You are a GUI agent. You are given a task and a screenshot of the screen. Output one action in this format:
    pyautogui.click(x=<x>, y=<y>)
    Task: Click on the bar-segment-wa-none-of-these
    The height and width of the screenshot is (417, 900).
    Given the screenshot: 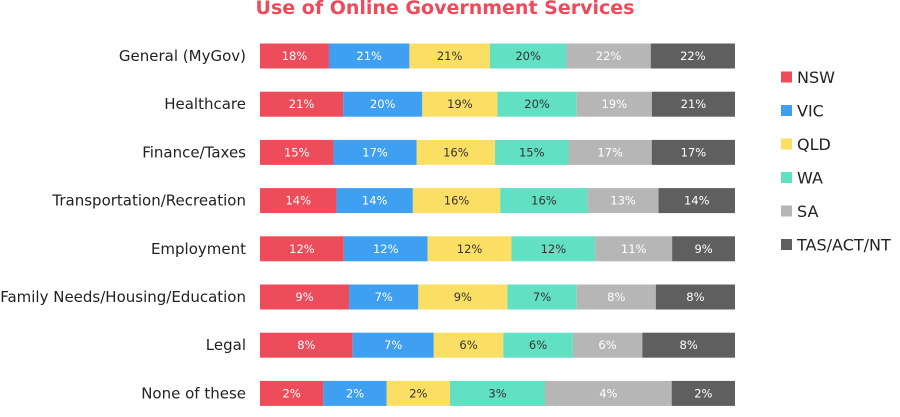 What is the action you would take?
    pyautogui.click(x=497, y=393)
    